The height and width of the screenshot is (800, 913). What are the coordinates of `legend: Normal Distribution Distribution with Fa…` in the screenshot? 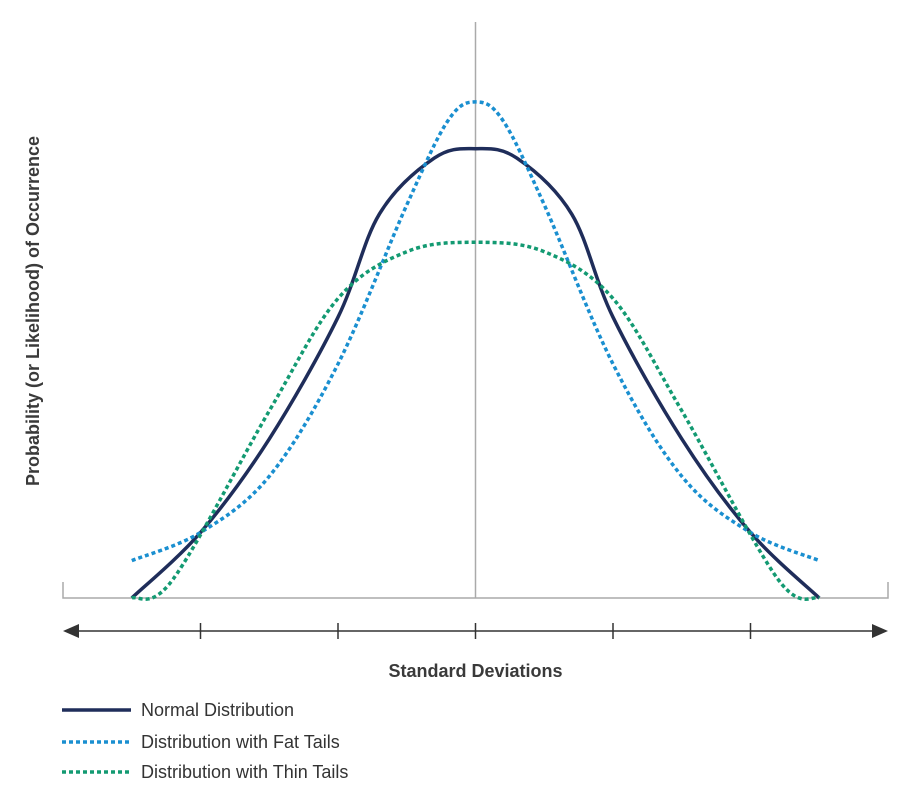 It's located at (205, 741).